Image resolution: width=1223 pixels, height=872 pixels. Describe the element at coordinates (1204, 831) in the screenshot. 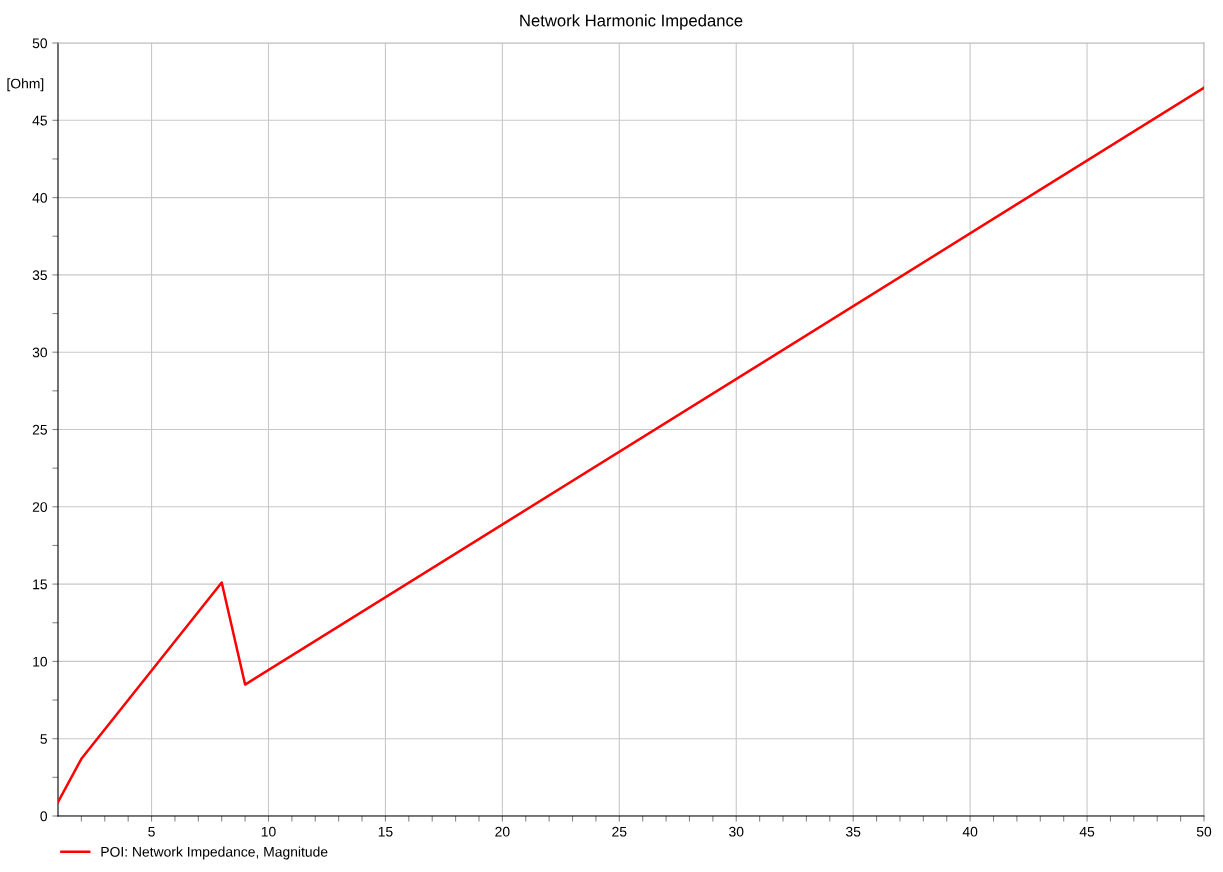

I see `x-tick-label: 50` at that location.